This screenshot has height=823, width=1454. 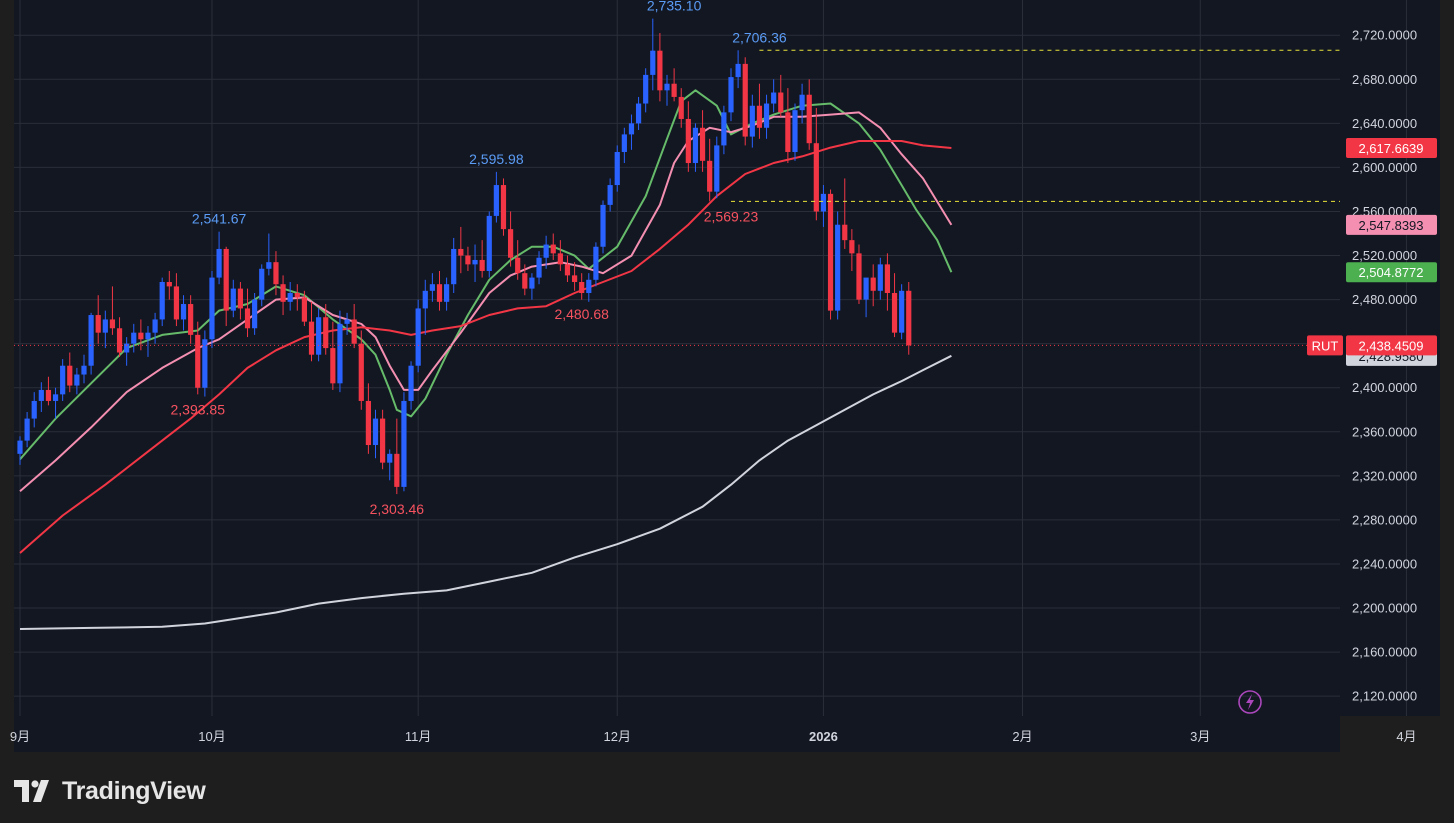 What do you see at coordinates (1384, 608) in the screenshot?
I see `y-tick-label: 2,200.0000` at bounding box center [1384, 608].